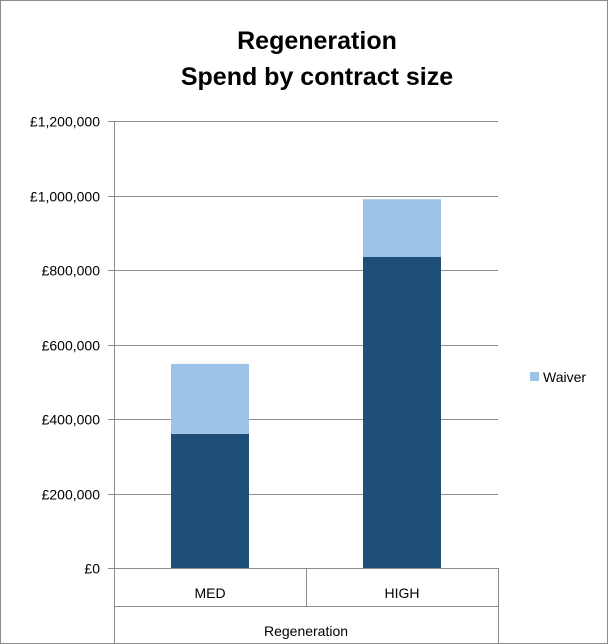 The height and width of the screenshot is (644, 608). What do you see at coordinates (92, 569) in the screenshot?
I see `y-tick-label: £0` at bounding box center [92, 569].